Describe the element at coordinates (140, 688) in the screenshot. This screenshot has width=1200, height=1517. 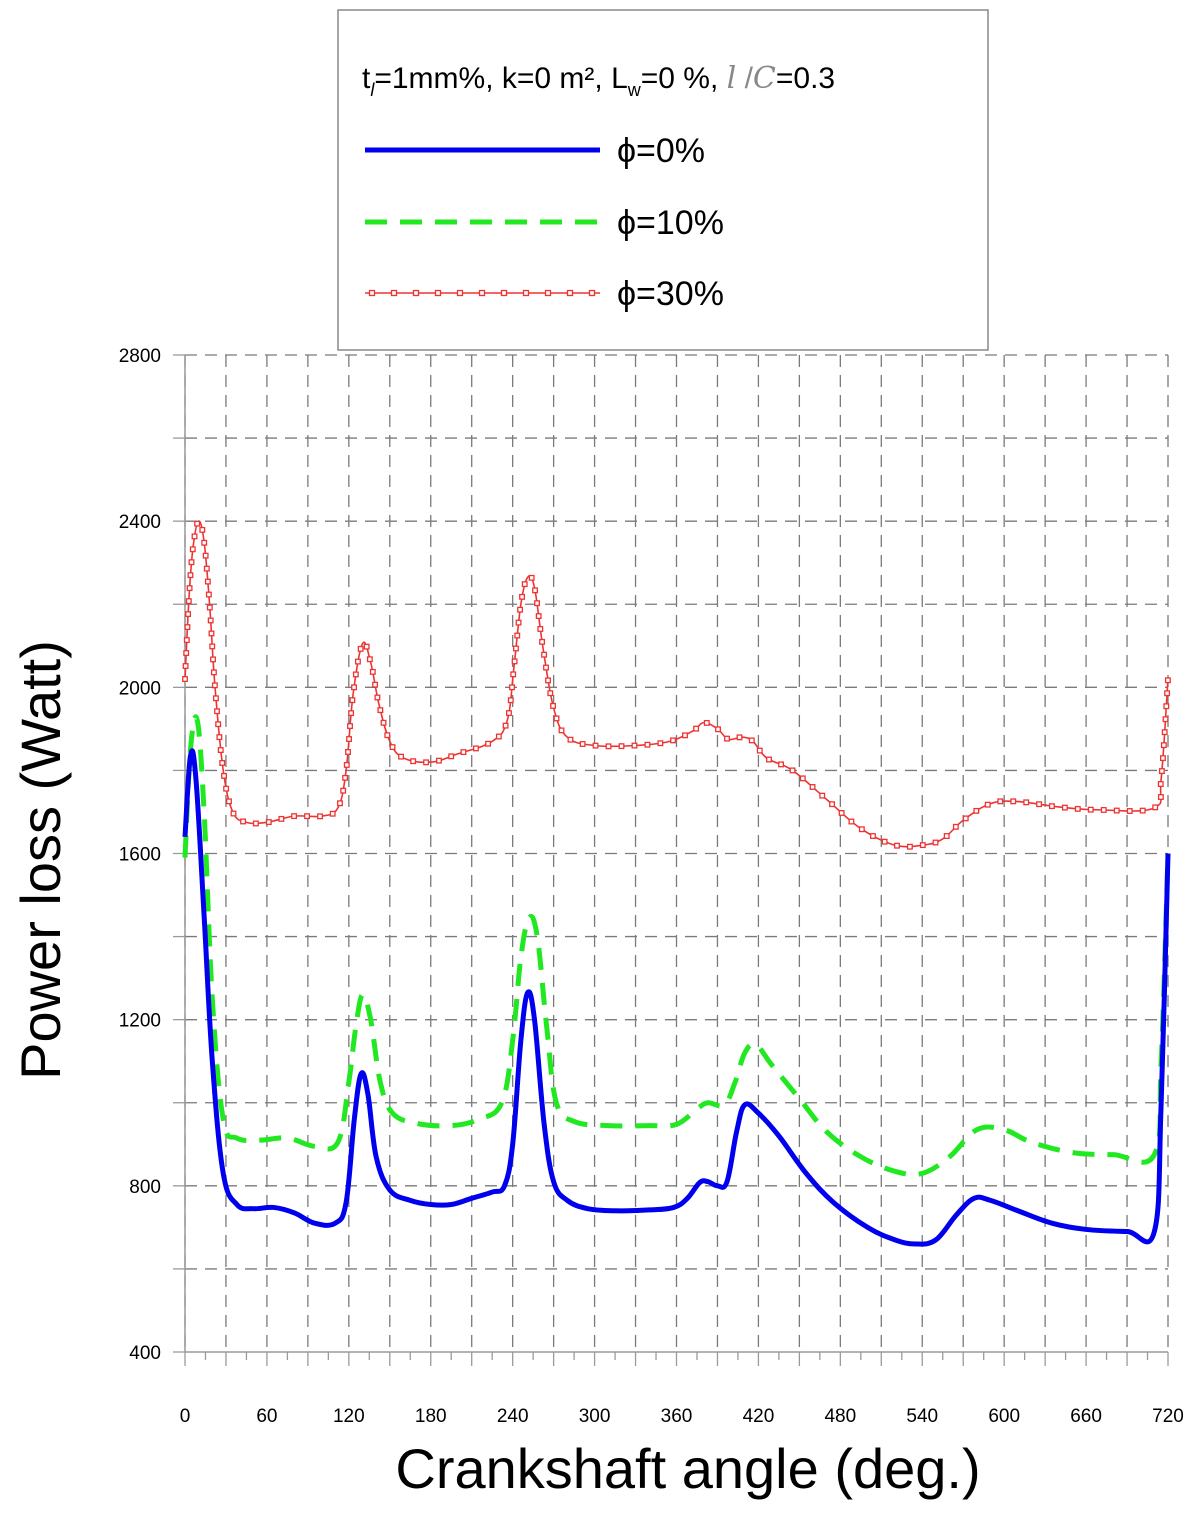
I see `y-tick-label: 2000` at that location.